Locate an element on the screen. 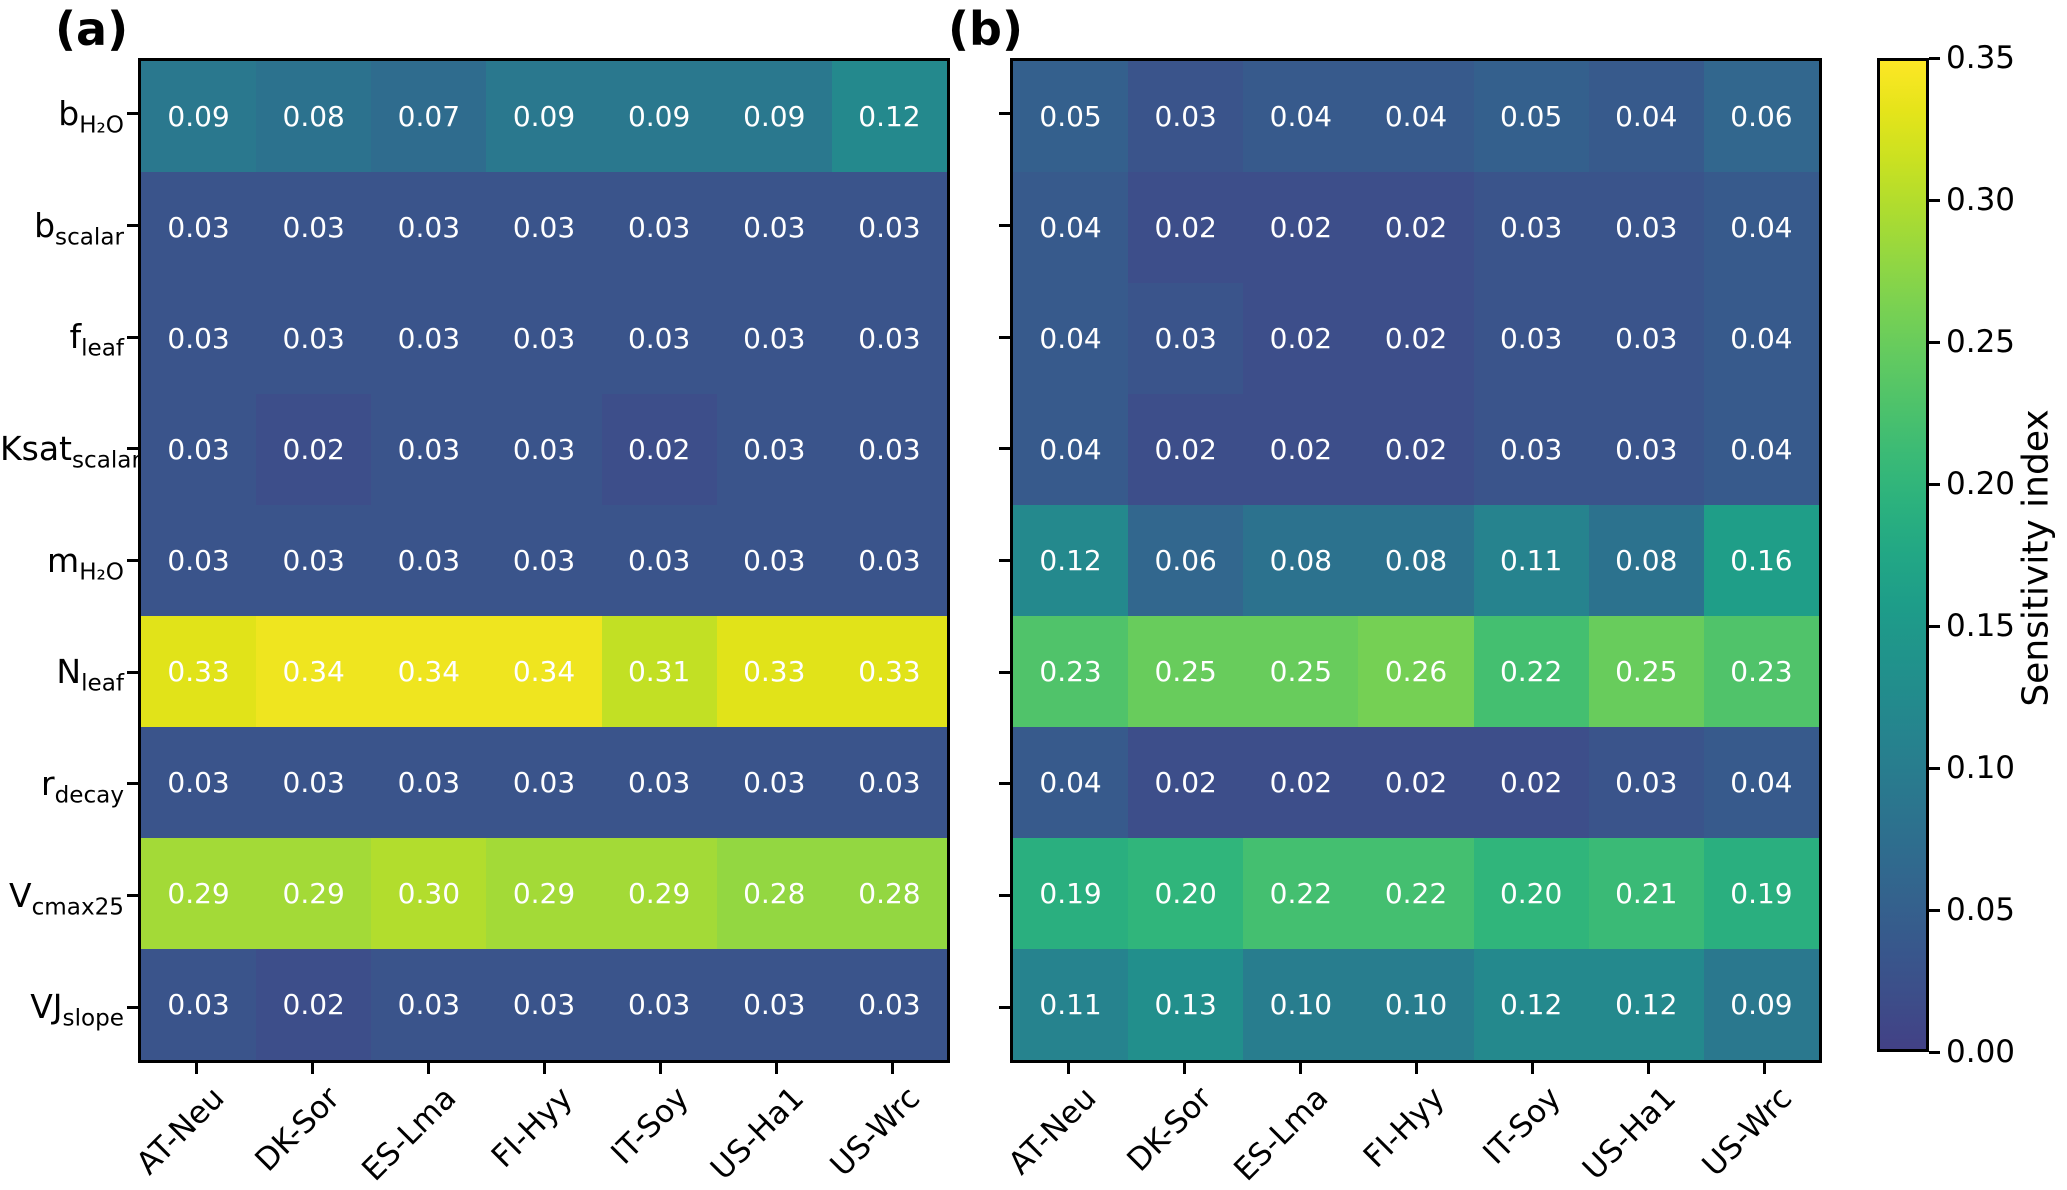 This screenshot has width=2067, height=1190. heatmap-cell-b-r4-c6: 0.16 is located at coordinates (1761, 560).